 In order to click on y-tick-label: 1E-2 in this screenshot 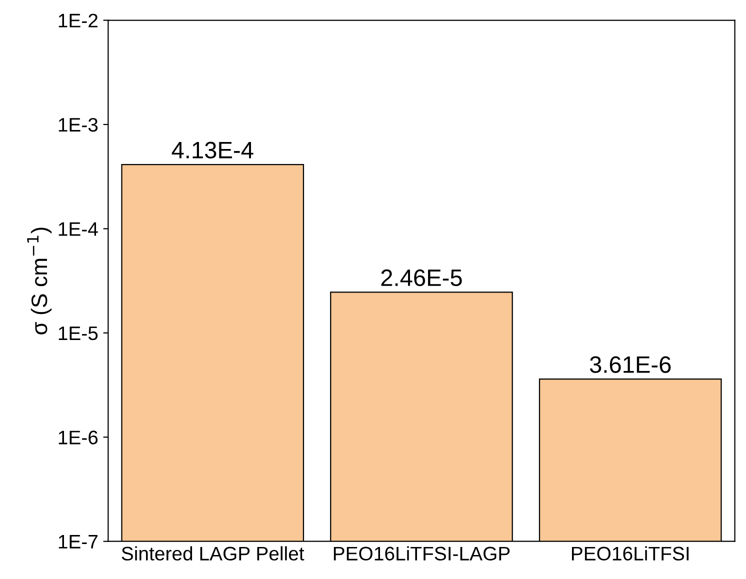, I will do `click(78, 21)`.